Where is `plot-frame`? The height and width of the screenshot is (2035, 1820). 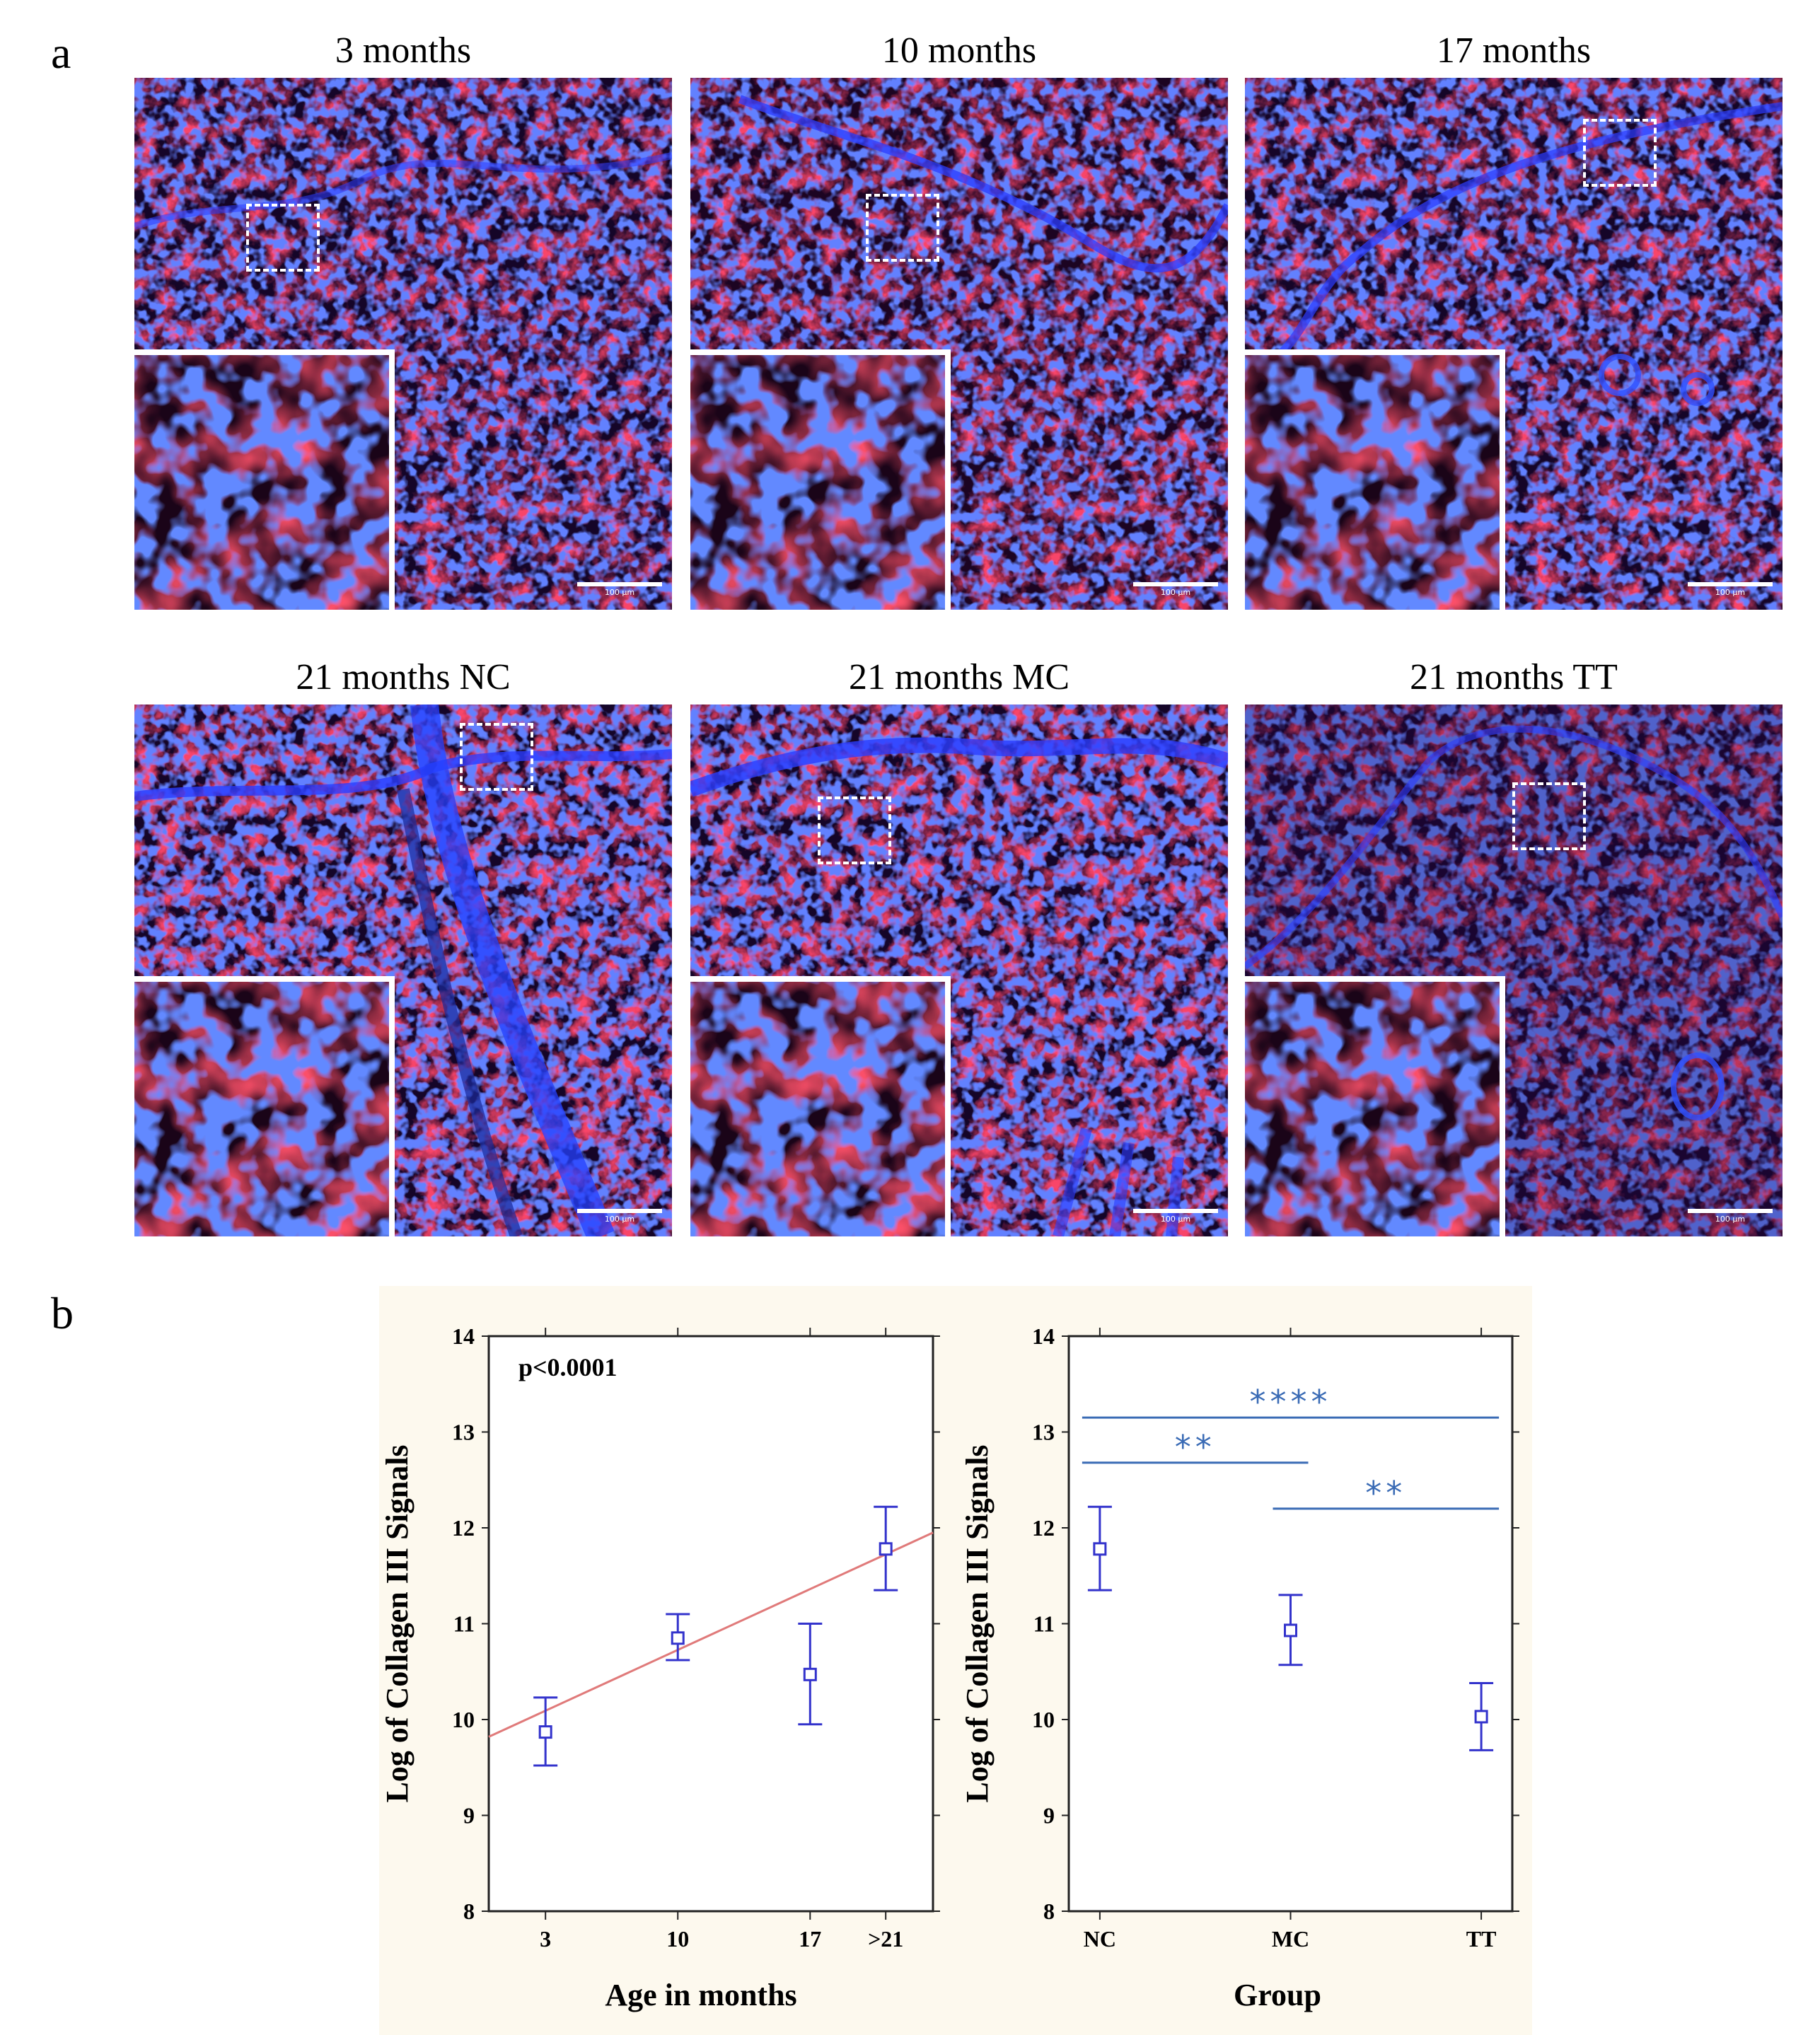
plot-frame is located at coordinates (710, 1624).